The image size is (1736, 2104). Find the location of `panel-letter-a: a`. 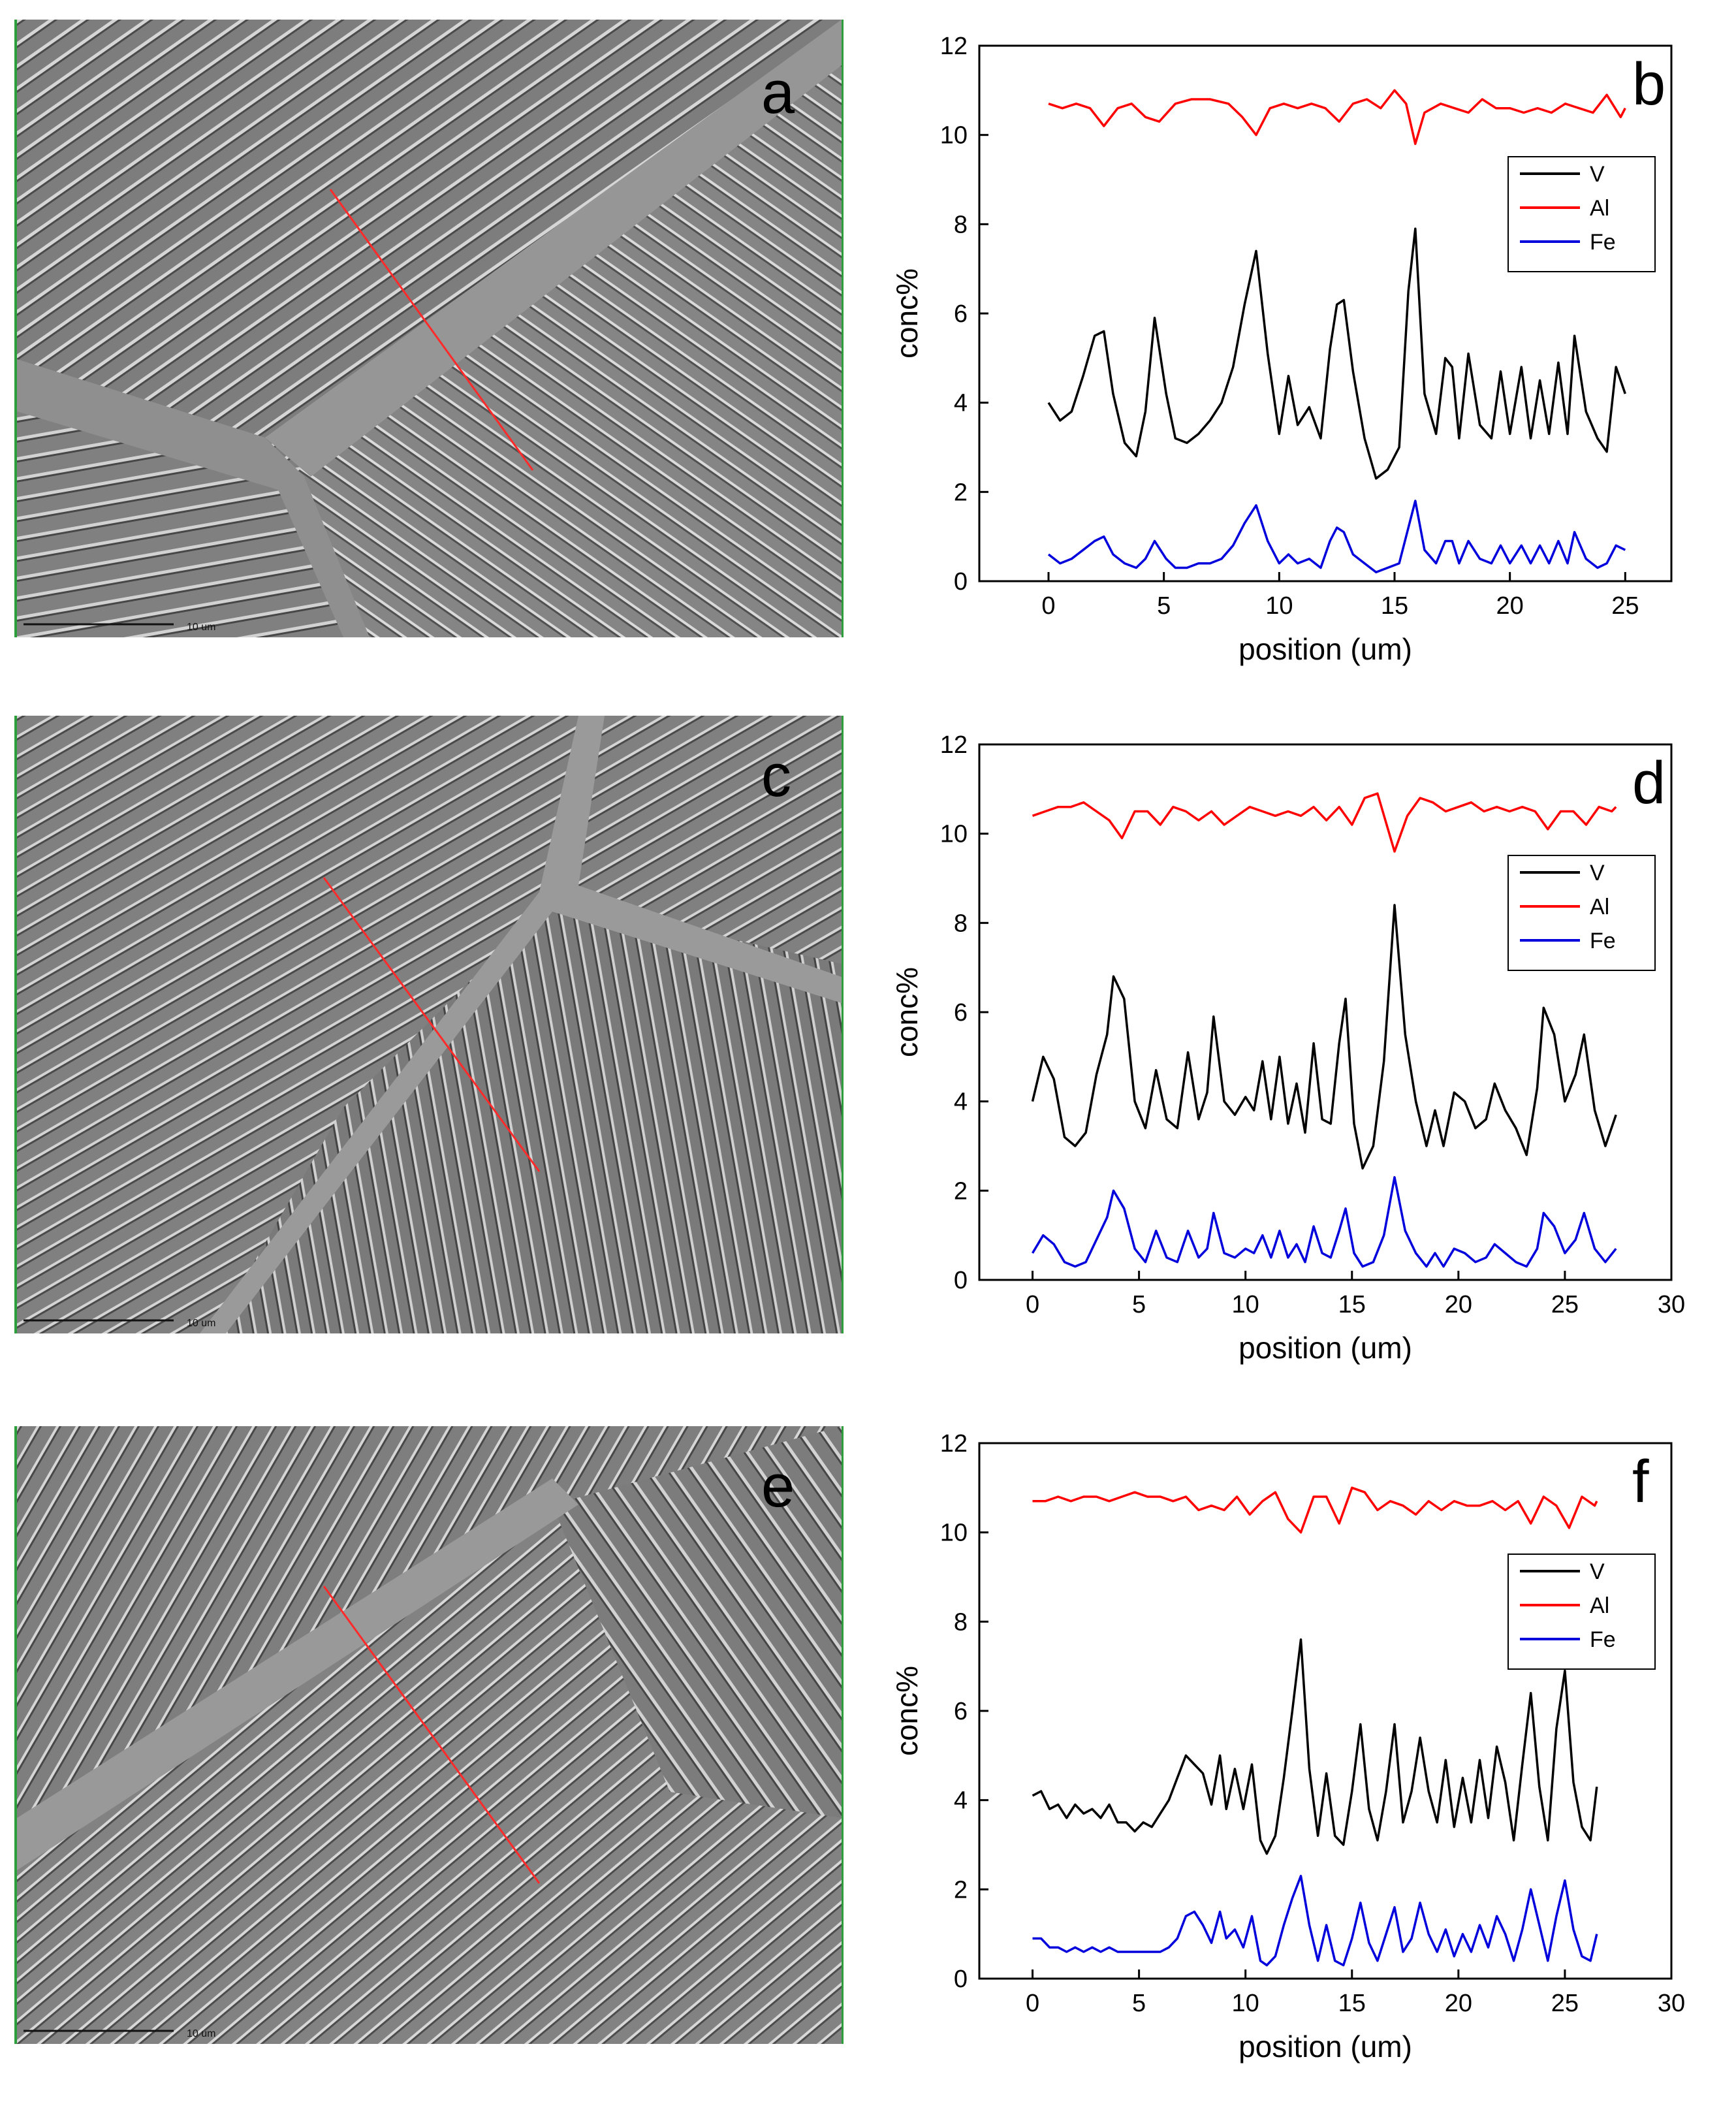

panel-letter-a: a is located at coordinates (778, 92).